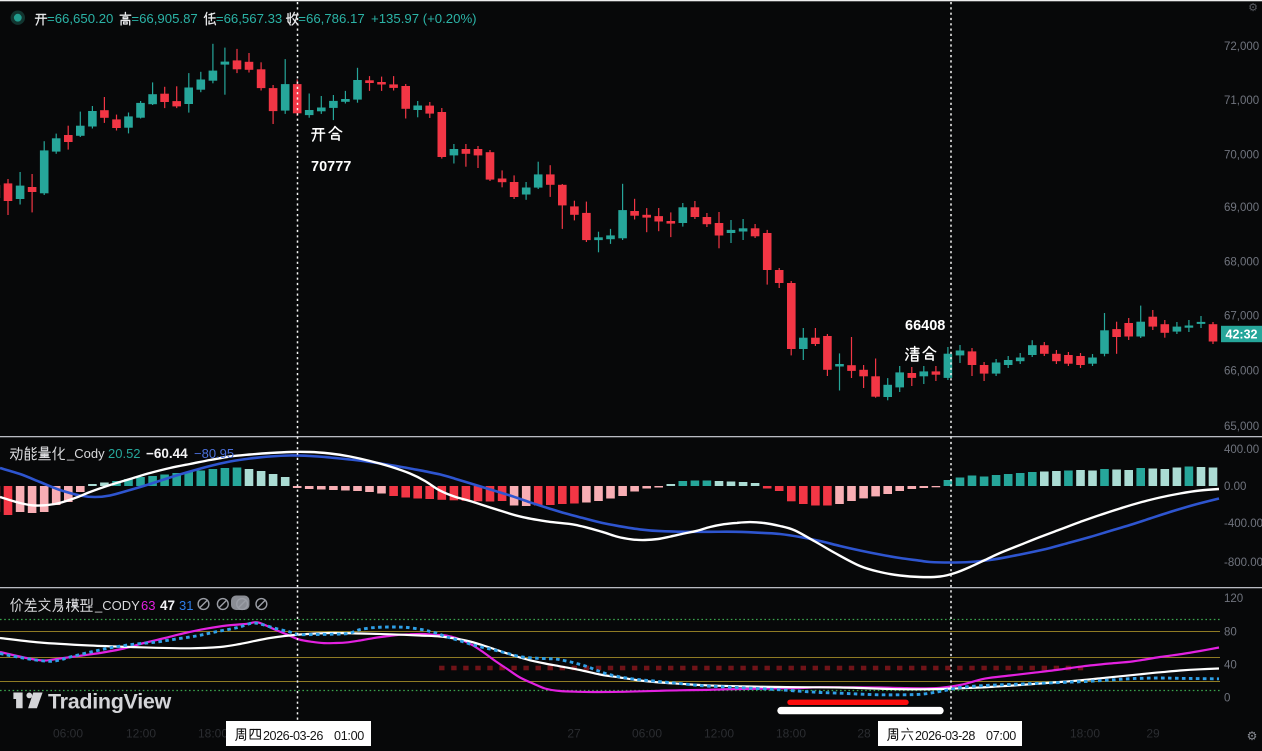  Describe the element at coordinates (424, 18) in the screenshot. I see `svg-text: +135.97 (+0.20%)` at that location.